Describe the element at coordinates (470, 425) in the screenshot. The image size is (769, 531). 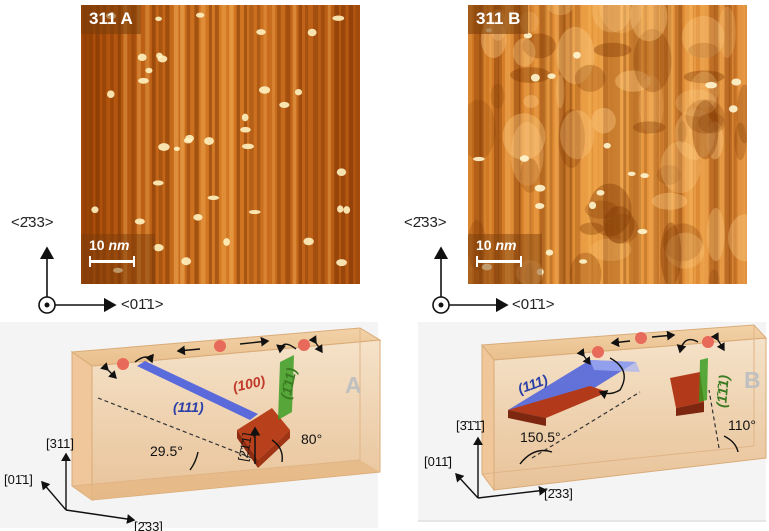
I see `axis-311-label-b: [3̄1̄1̄]` at that location.